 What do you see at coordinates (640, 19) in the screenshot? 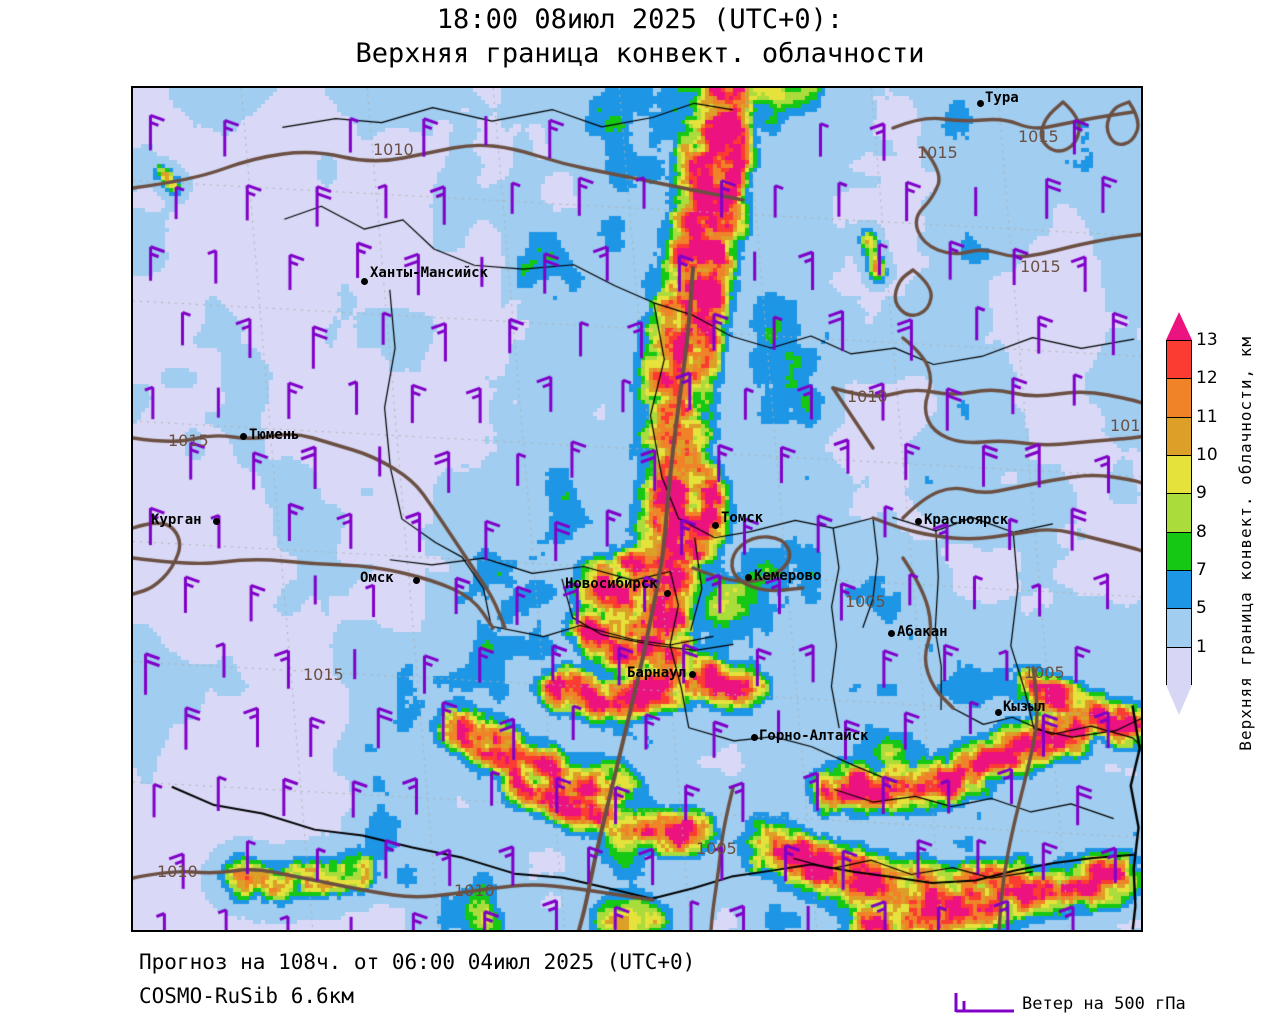
I see `page-title-time: 18:00 08июл 2025 (UTC+0):` at bounding box center [640, 19].